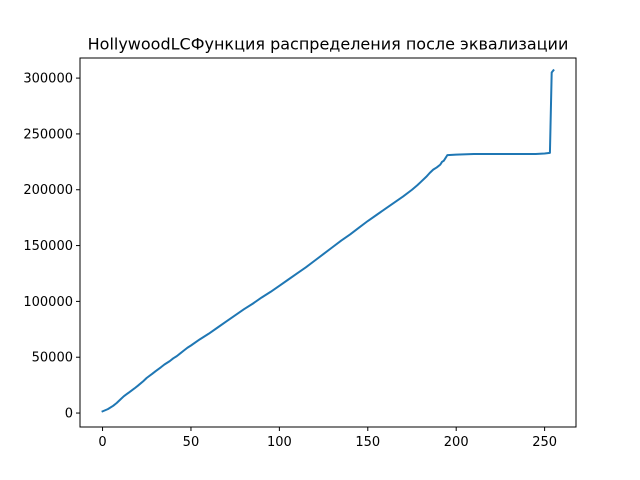  What do you see at coordinates (279, 442) in the screenshot?
I see `x-tick-label: 100` at bounding box center [279, 442].